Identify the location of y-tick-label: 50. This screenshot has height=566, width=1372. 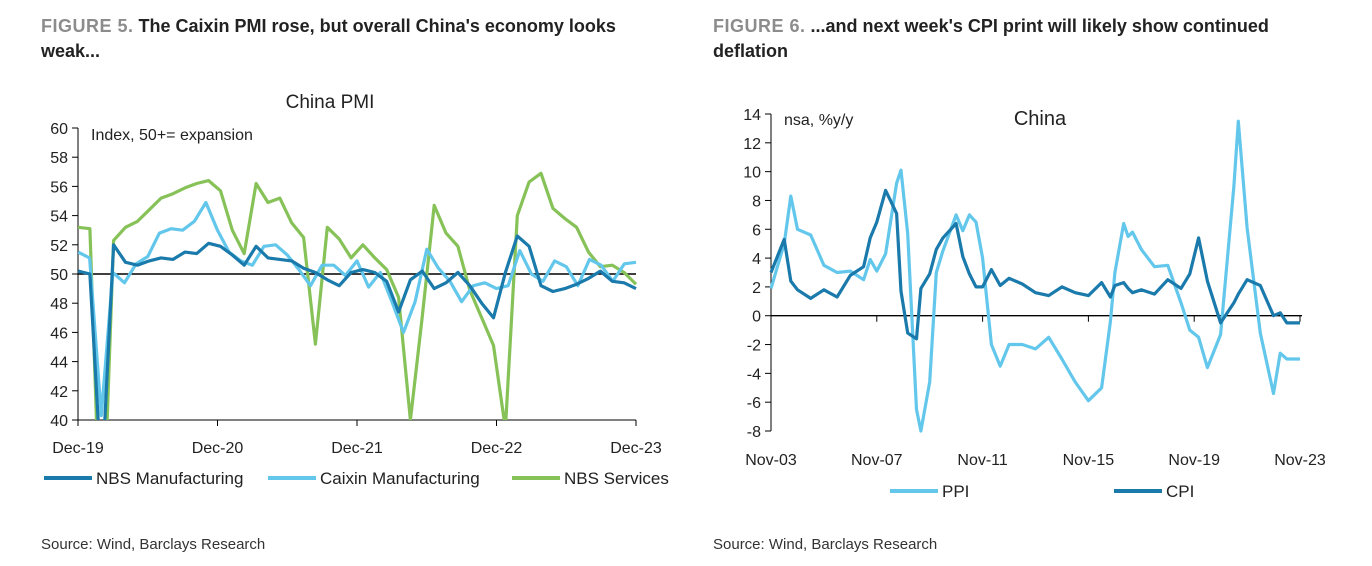
(59, 275).